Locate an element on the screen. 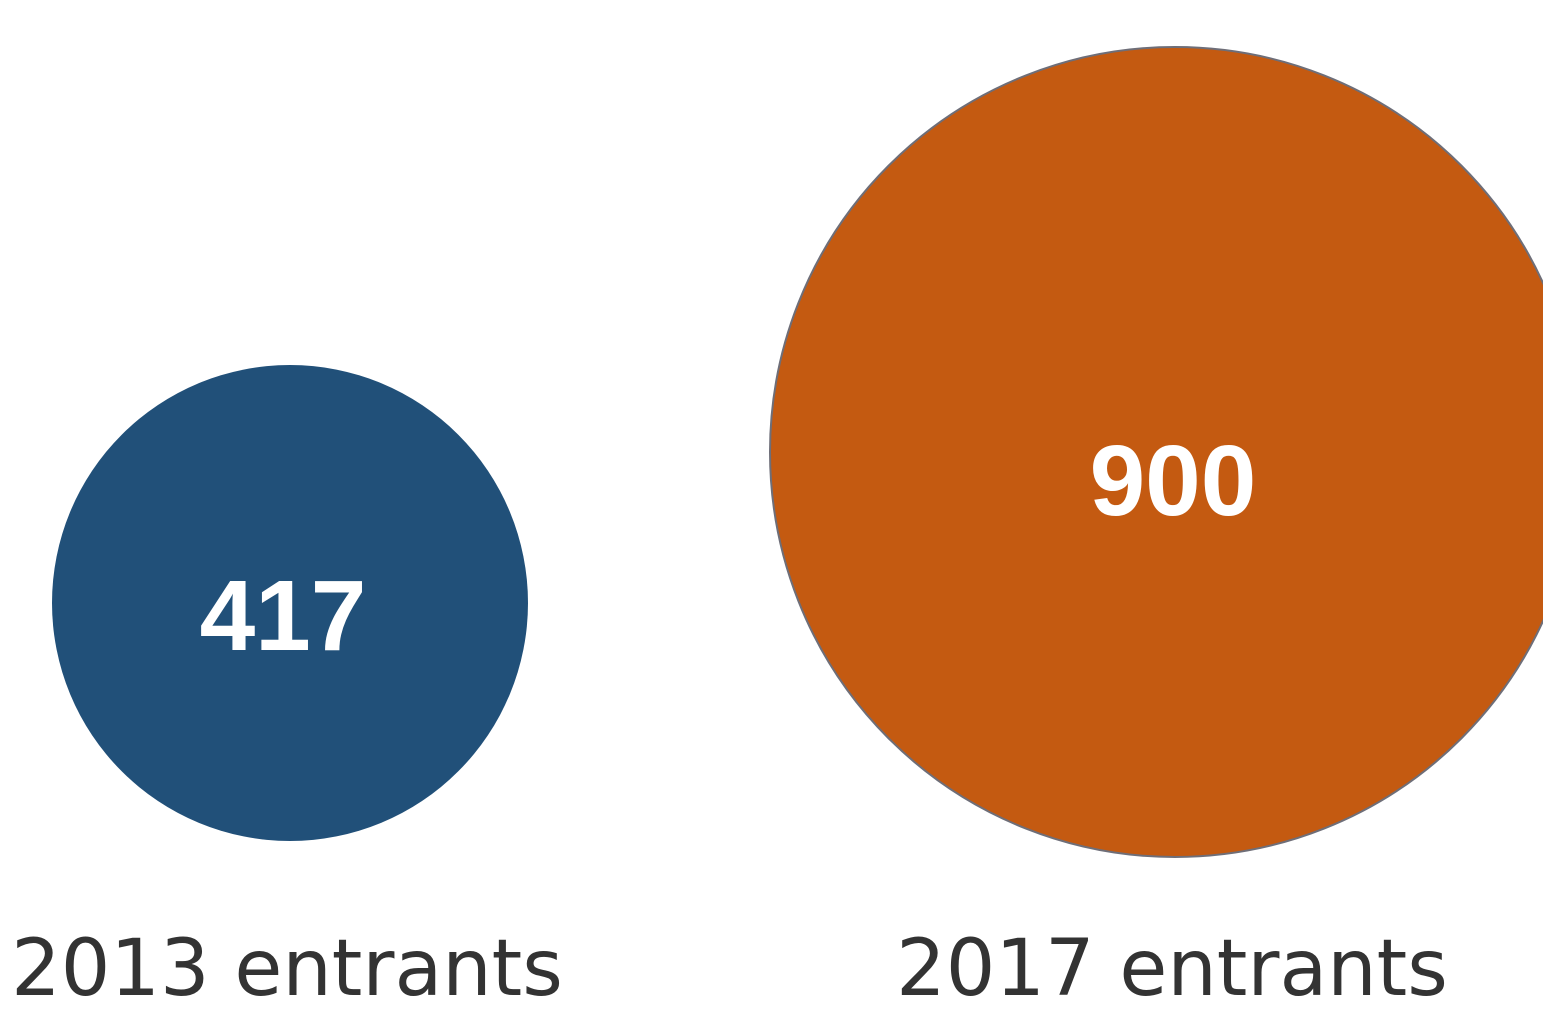 The width and height of the screenshot is (1543, 1010). bubble-value-2017: 900 is located at coordinates (1173, 481).